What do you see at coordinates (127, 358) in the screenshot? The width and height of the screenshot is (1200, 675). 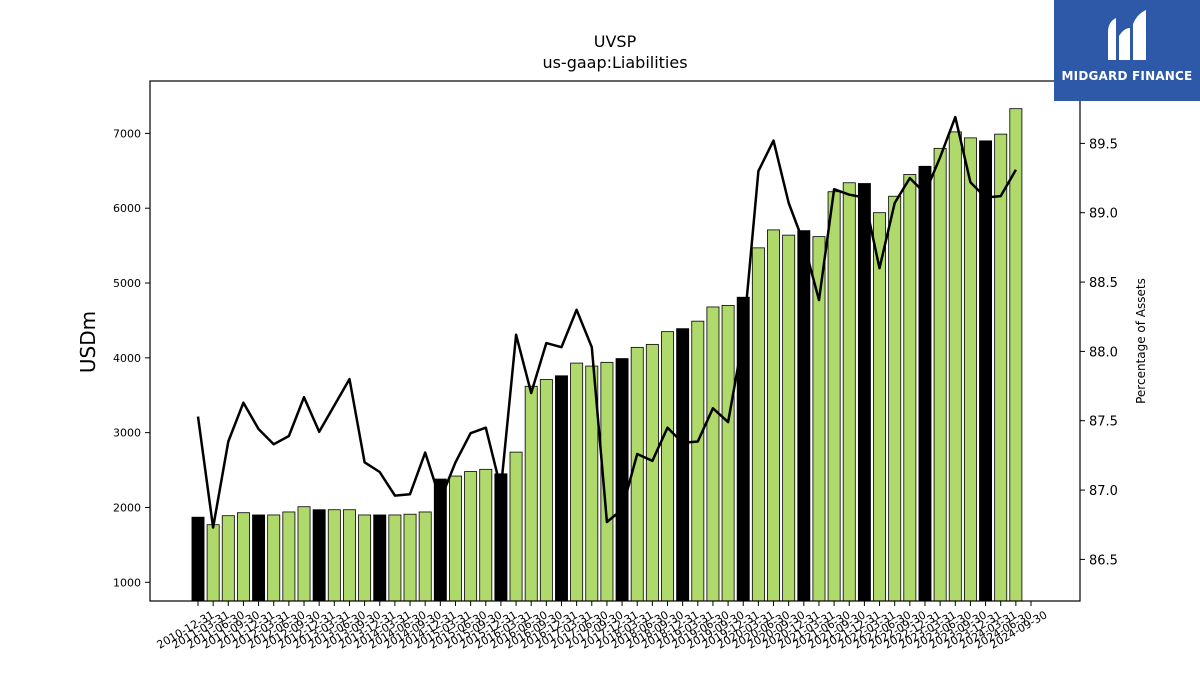 I see `y-tick-label-4000: 4000` at bounding box center [127, 358].